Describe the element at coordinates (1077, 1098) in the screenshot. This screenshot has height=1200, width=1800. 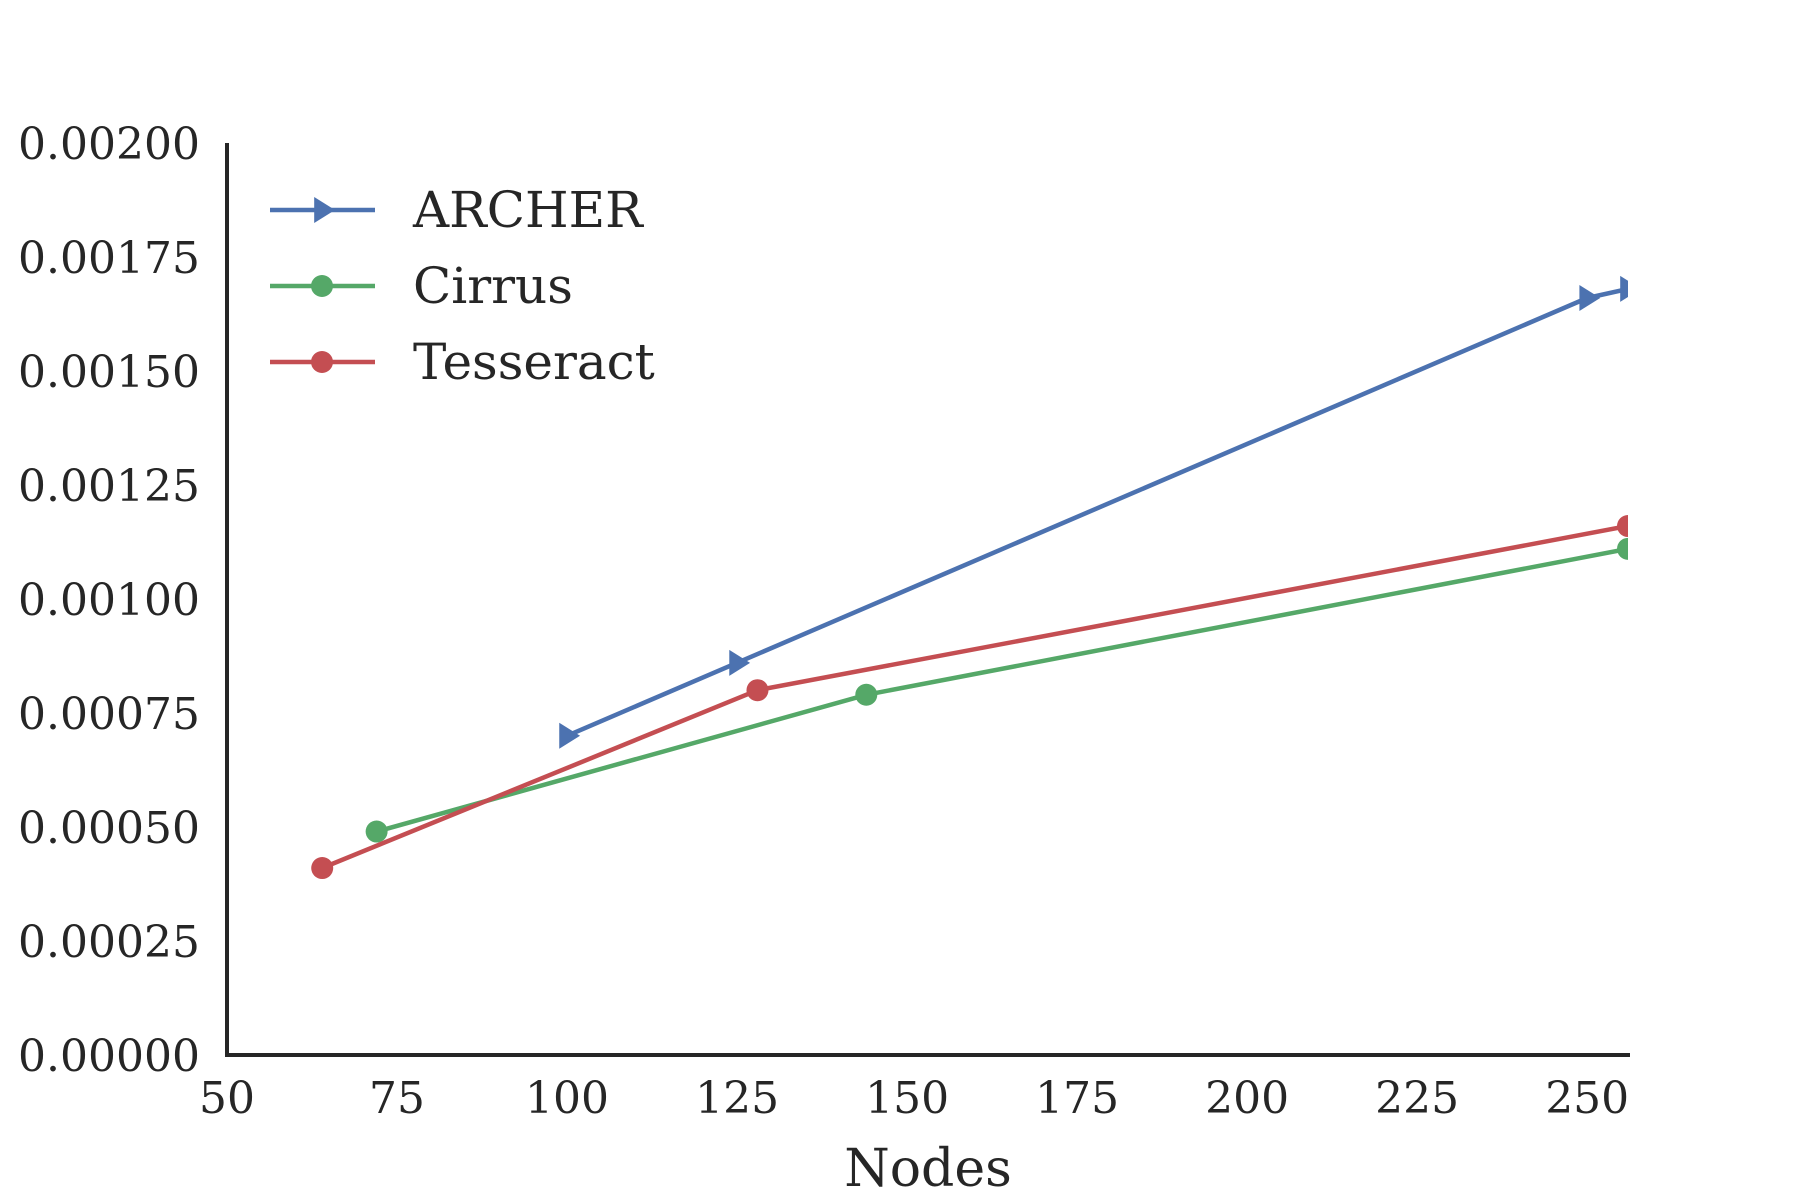
I see `x-tick-label: 175` at that location.